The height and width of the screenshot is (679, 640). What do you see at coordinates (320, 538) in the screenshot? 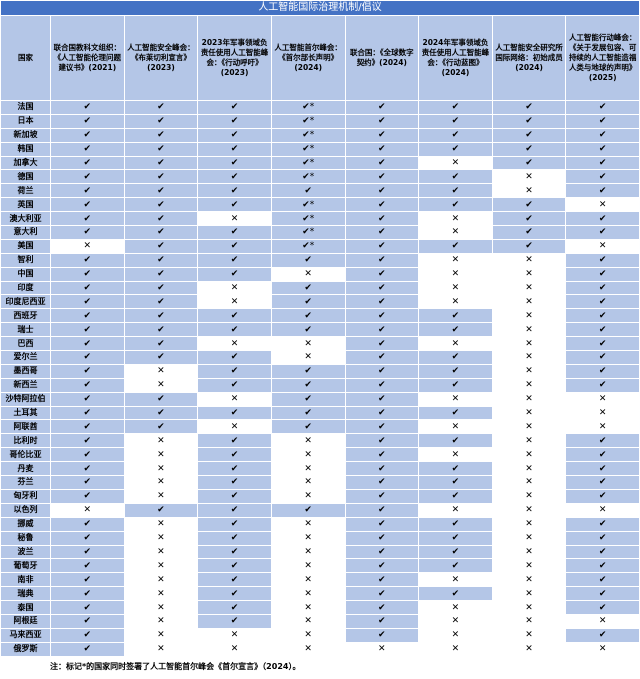
I see `table-row: 秘鲁 ✔ ✕ ✔ ✕ ✔ ✔ ✕ ✔` at bounding box center [320, 538].